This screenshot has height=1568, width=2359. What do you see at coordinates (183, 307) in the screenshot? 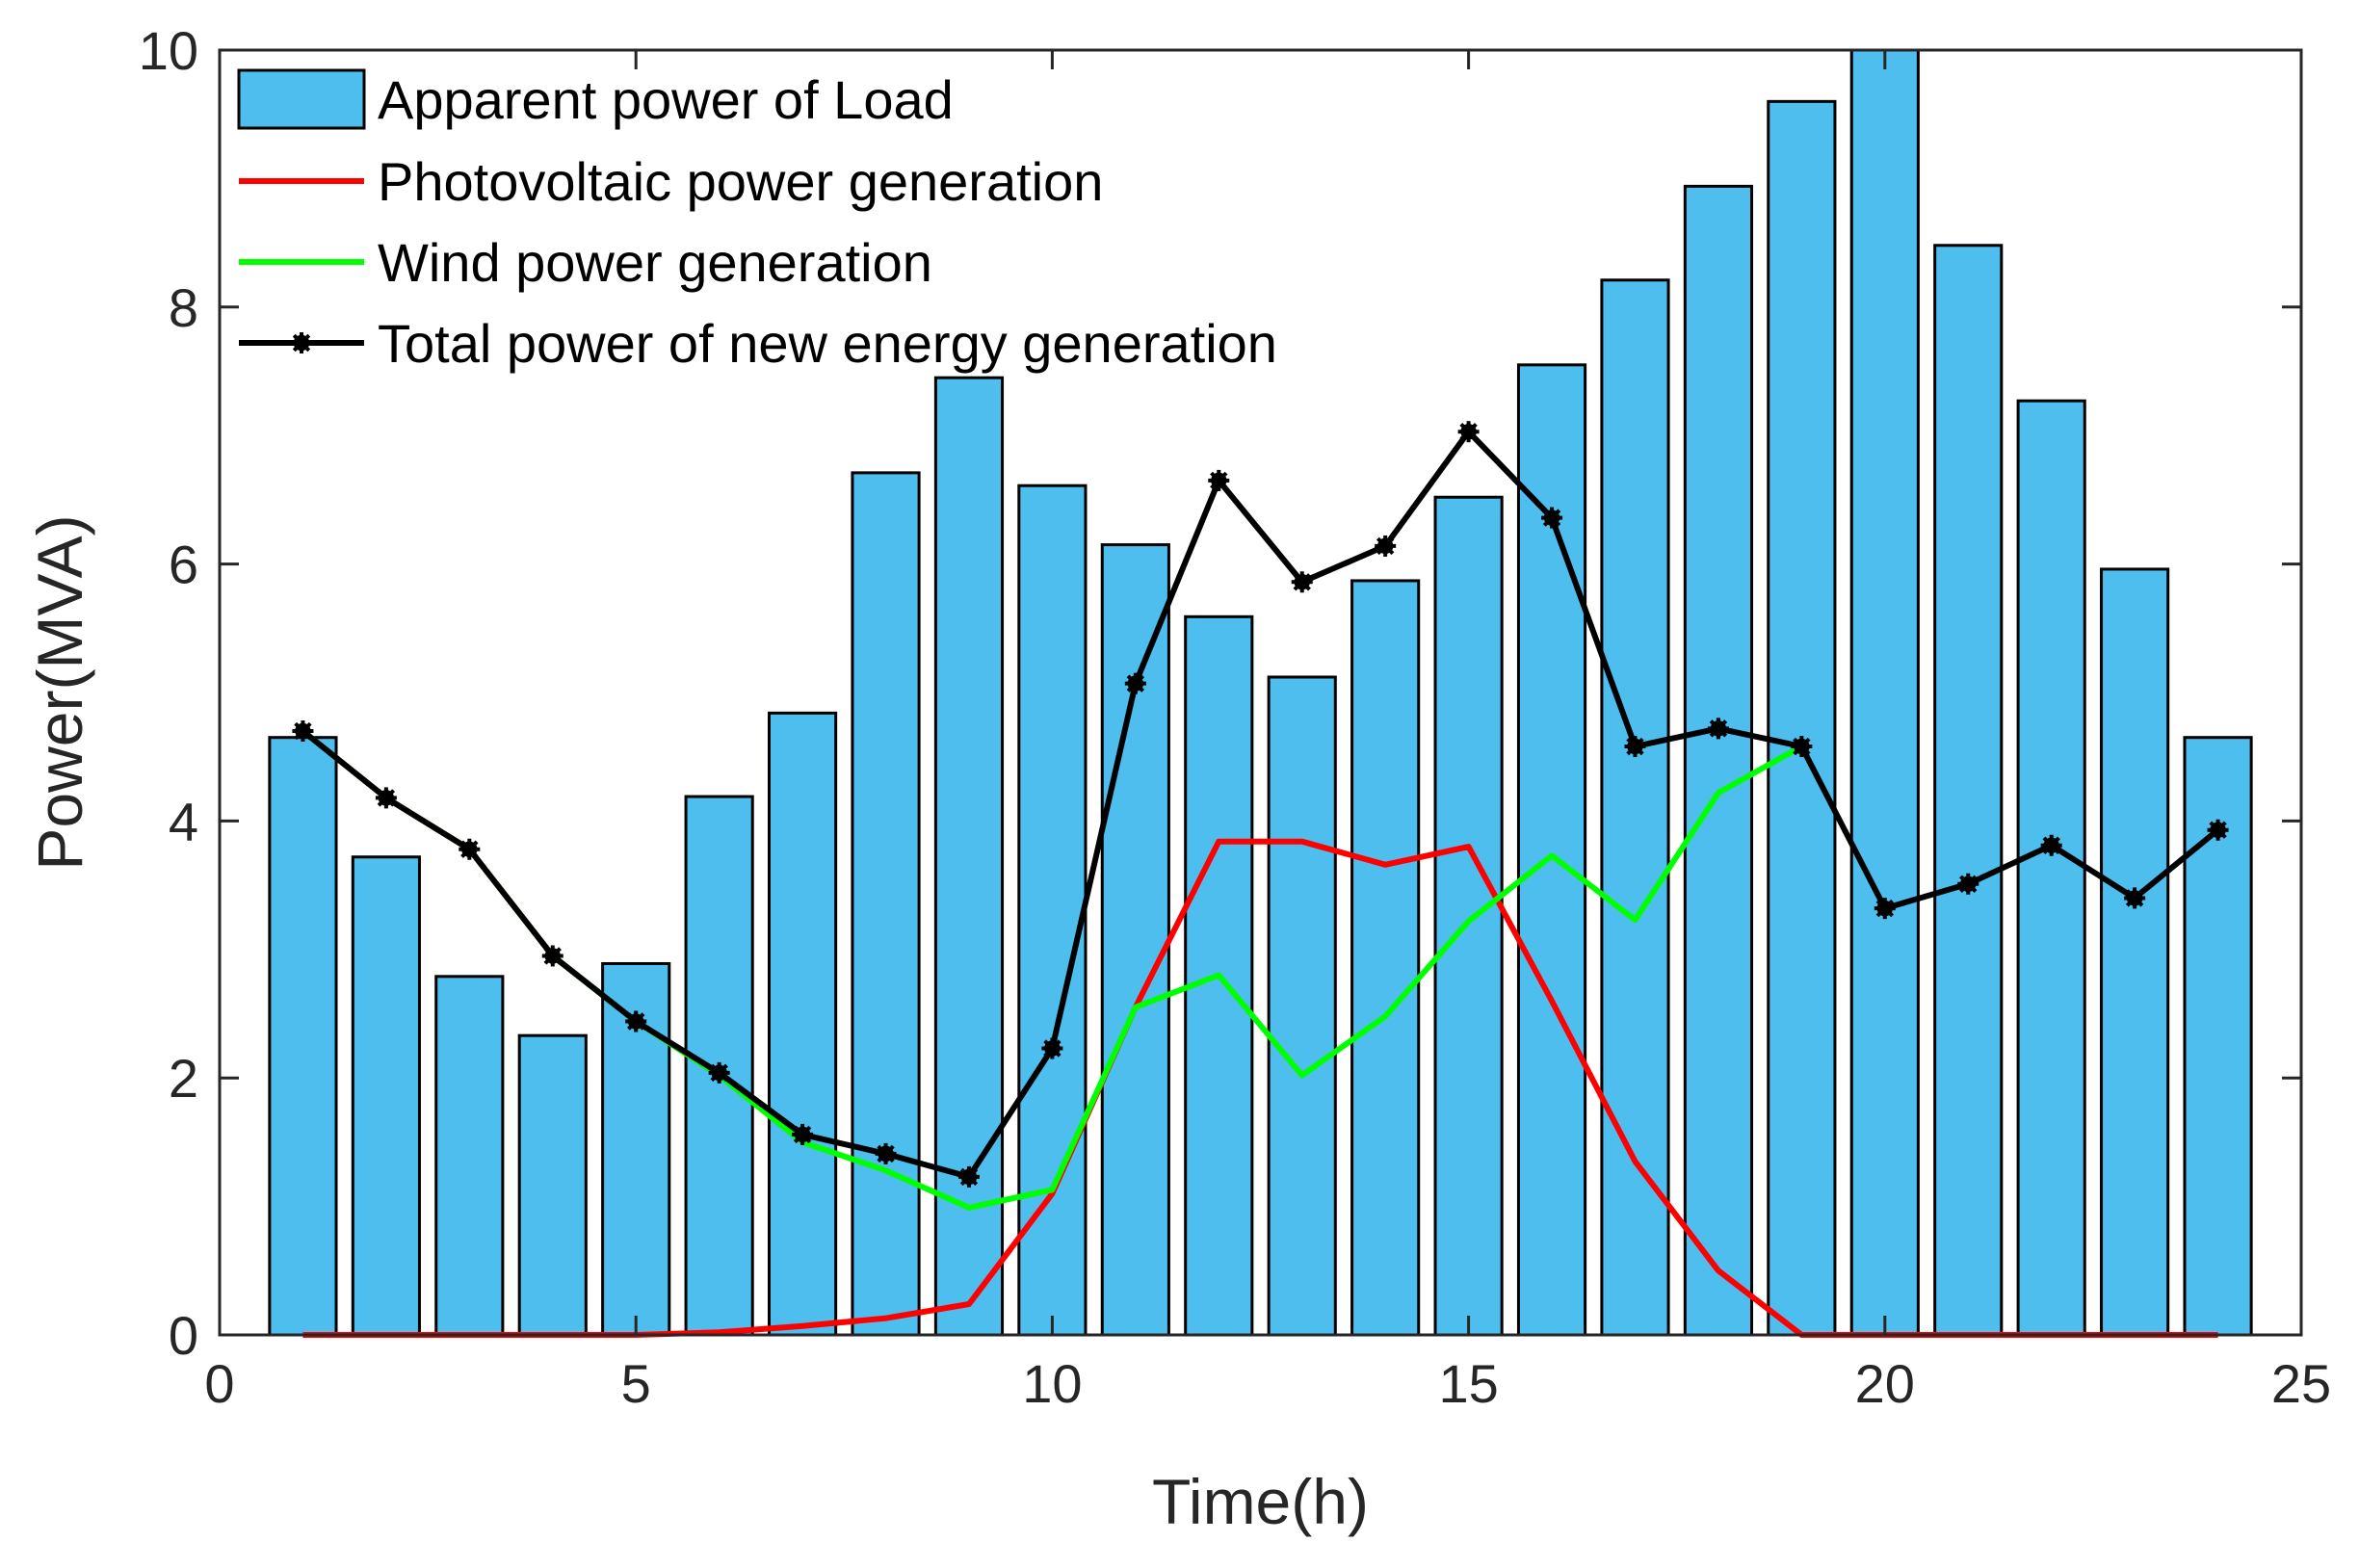
I see `y-tick-label-8: 8` at bounding box center [183, 307].